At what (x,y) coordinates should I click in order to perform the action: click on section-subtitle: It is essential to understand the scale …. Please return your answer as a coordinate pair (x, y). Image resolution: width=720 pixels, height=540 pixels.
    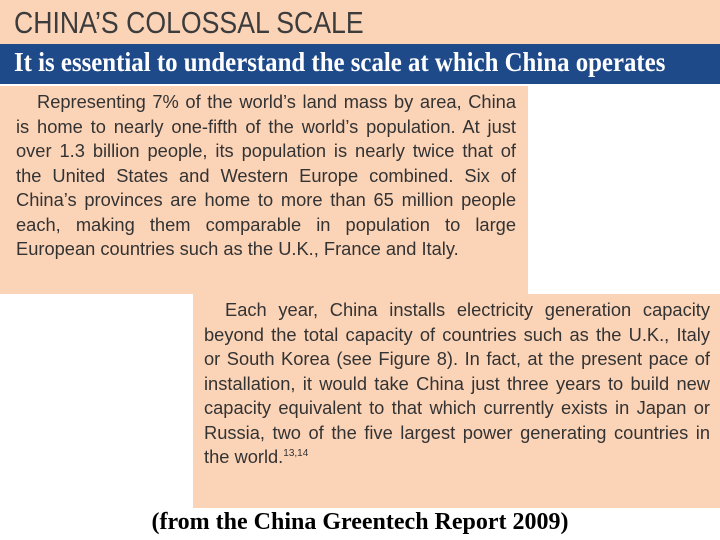
    Looking at the image, I should click on (340, 62).